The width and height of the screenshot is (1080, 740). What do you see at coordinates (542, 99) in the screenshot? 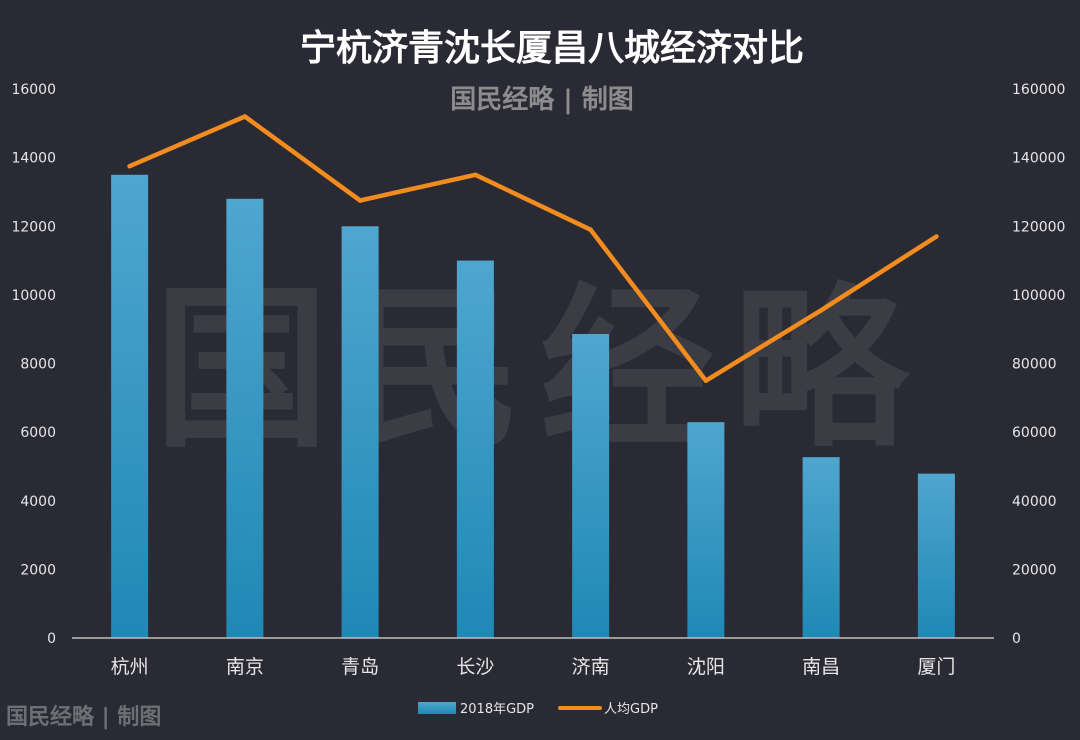
I see `chart-subtitle: 国民经略 | 制图` at bounding box center [542, 99].